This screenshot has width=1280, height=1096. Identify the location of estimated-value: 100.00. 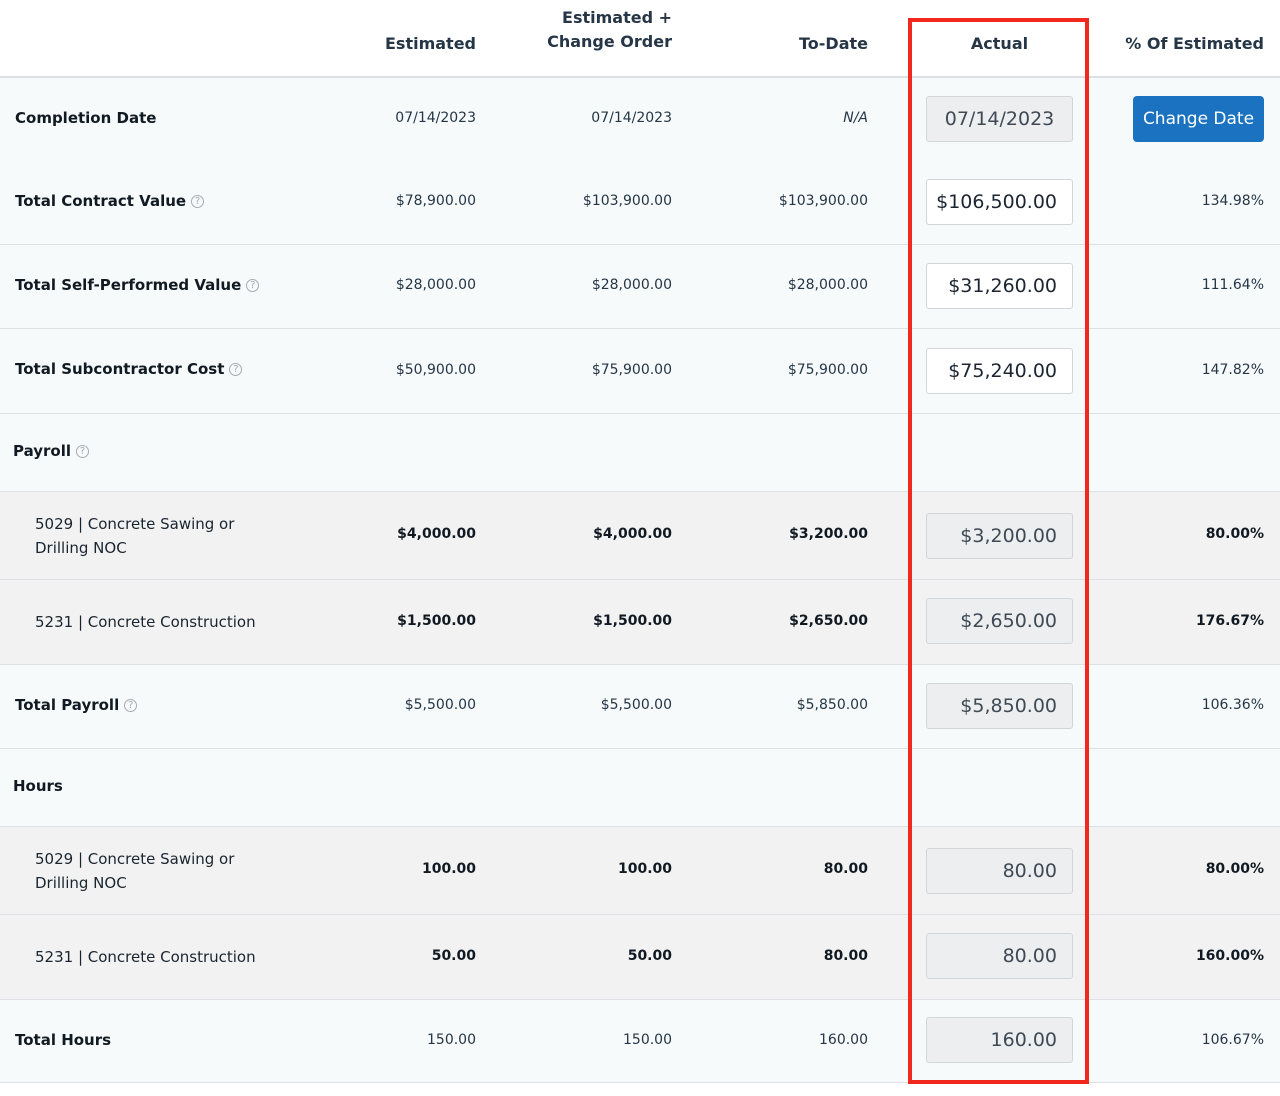
(448, 869).